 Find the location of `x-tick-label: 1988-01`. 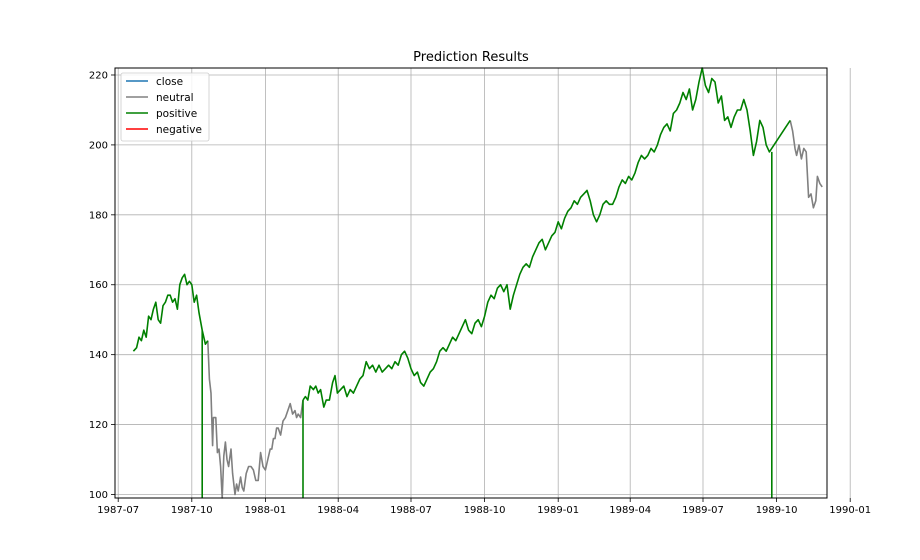

x-tick-label: 1988-01 is located at coordinates (266, 510).